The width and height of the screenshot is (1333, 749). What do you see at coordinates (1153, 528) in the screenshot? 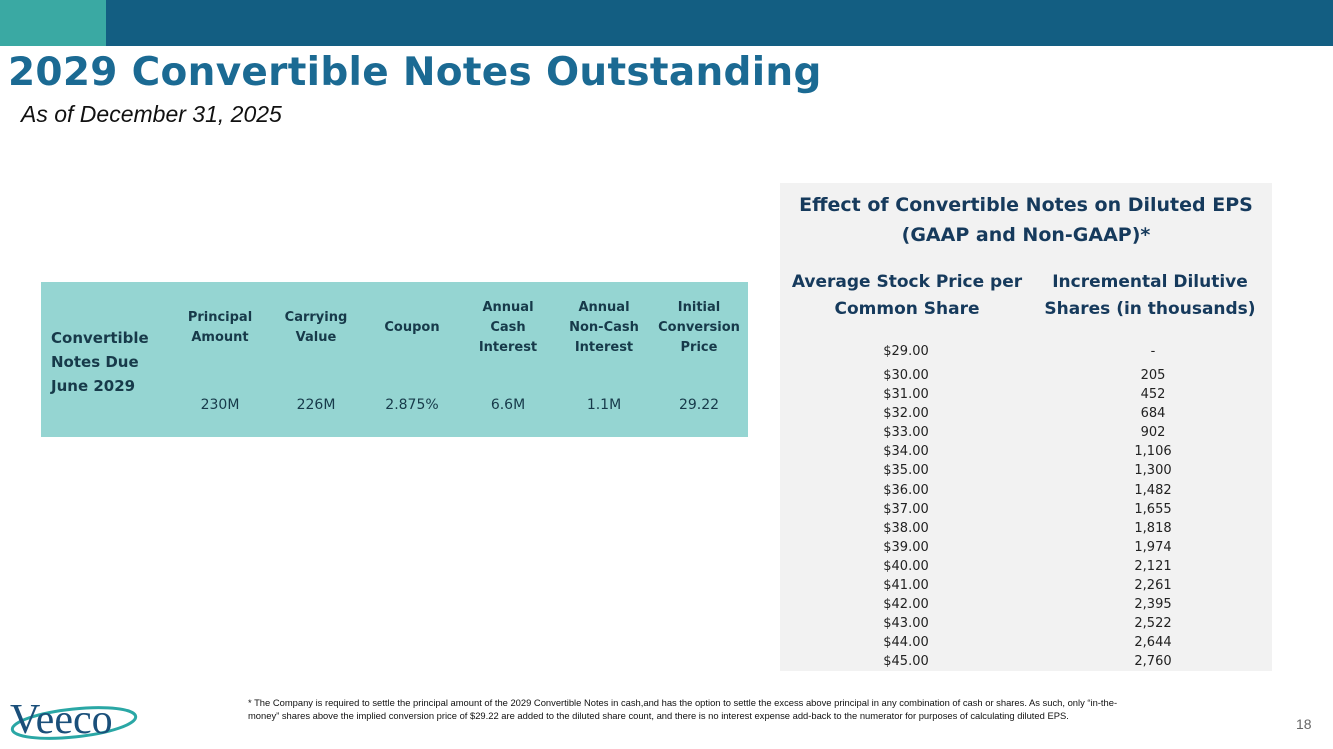
I see `eps-row-shares: 1,818` at bounding box center [1153, 528].